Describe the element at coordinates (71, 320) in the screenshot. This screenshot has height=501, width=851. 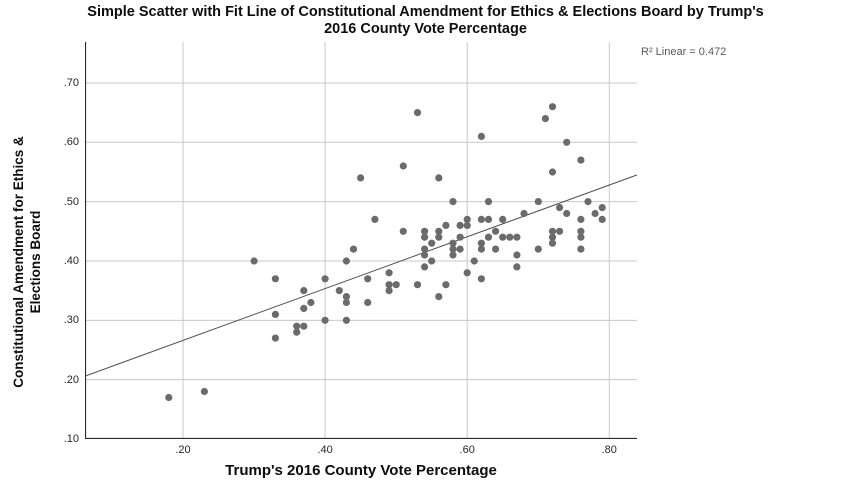
I see `y-tick-label: .30` at that location.